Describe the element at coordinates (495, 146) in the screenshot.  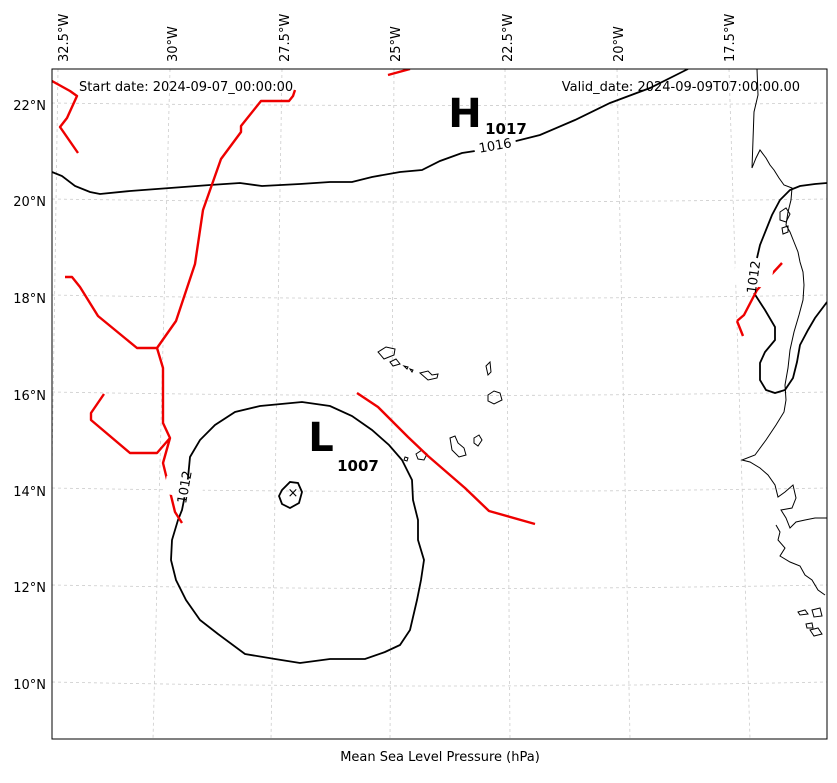
I see `isobar-label-1016: 1016` at that location.